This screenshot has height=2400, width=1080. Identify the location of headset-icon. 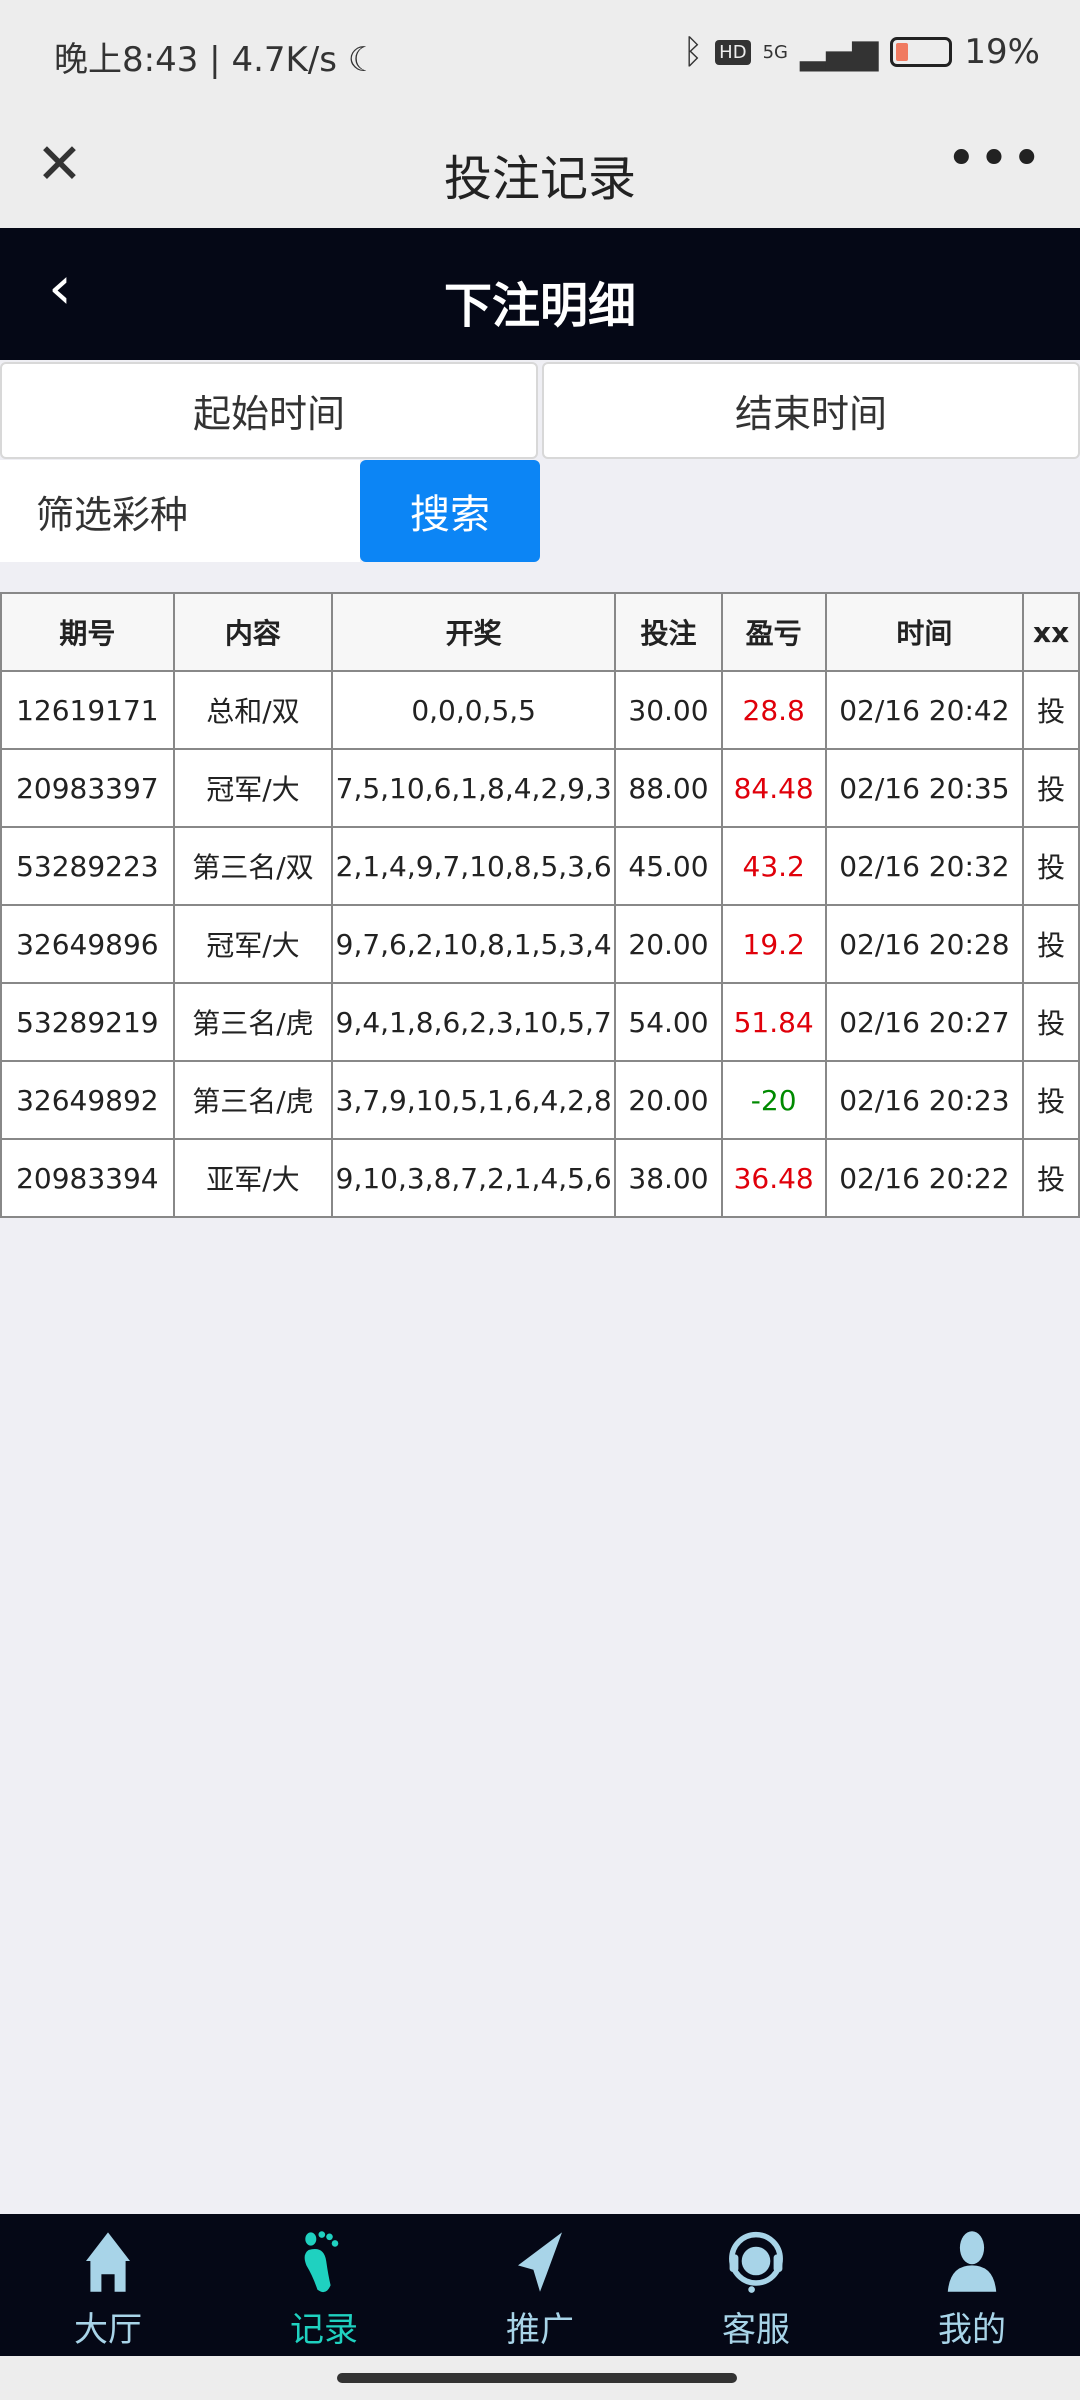
(756, 2262).